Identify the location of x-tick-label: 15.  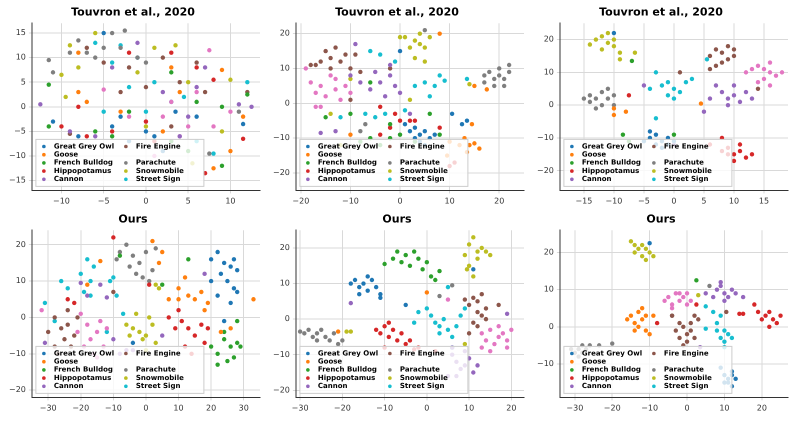
(764, 201).